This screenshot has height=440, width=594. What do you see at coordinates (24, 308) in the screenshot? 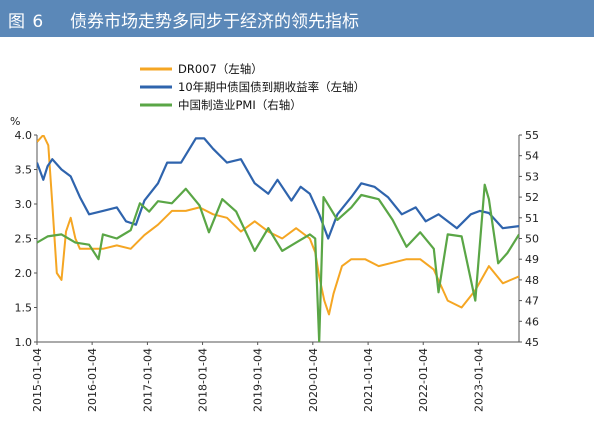
I see `left-tick-label: 1.5` at bounding box center [24, 308].